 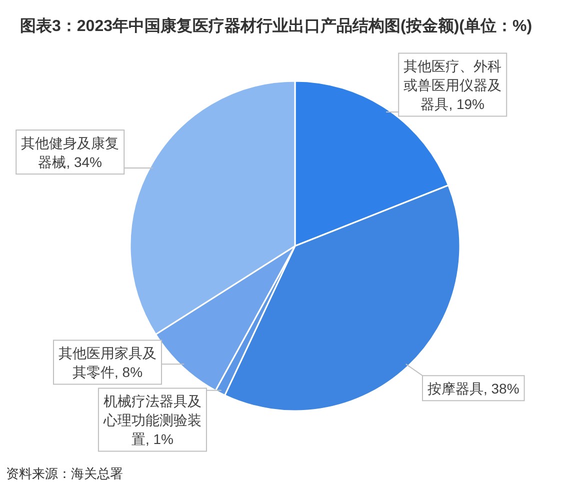 I want to click on slice-label: 其他医用家具及其零件, 8%, so click(x=107, y=362).